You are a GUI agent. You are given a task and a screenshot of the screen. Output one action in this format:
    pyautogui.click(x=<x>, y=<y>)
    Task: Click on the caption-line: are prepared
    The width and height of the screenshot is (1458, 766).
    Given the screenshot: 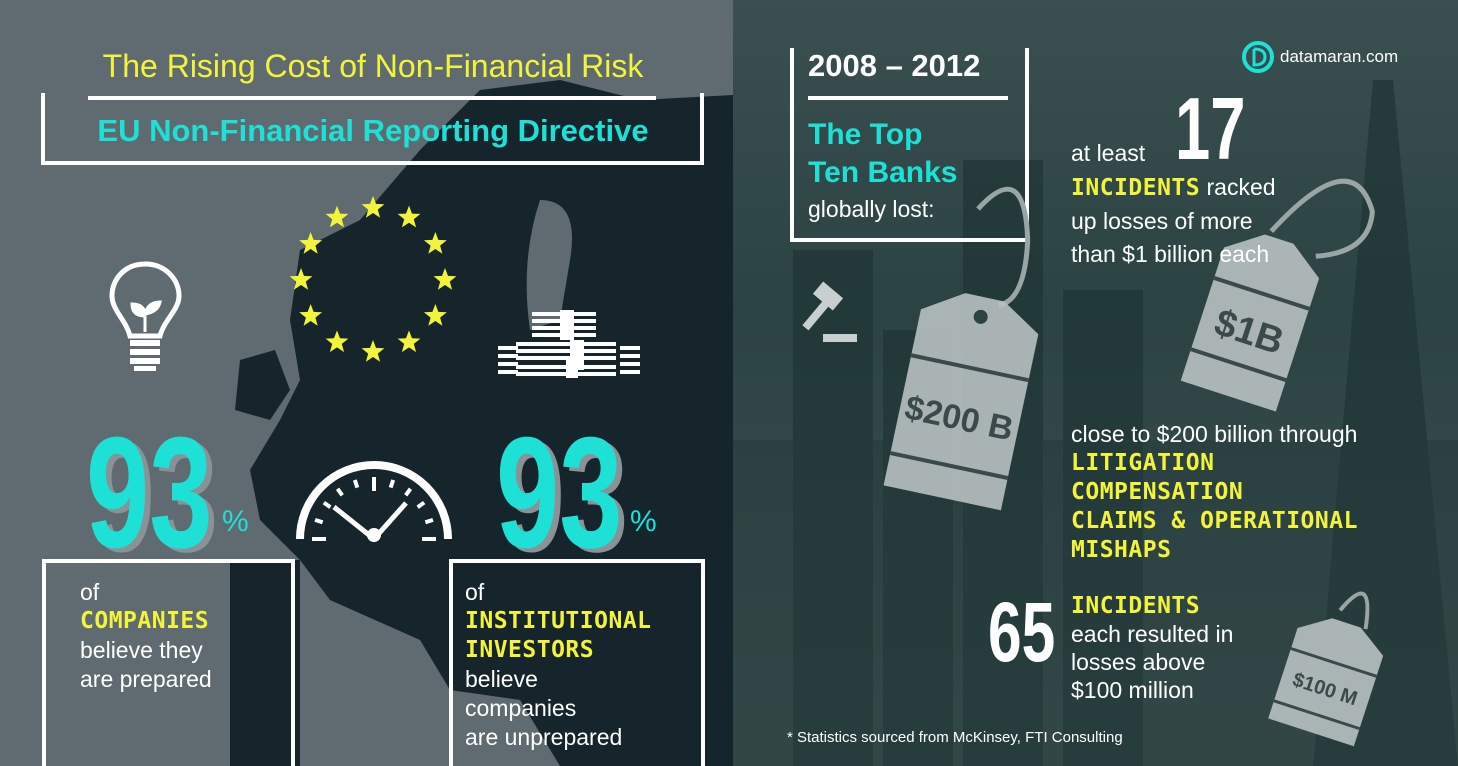 What is the action you would take?
    pyautogui.click(x=146, y=679)
    